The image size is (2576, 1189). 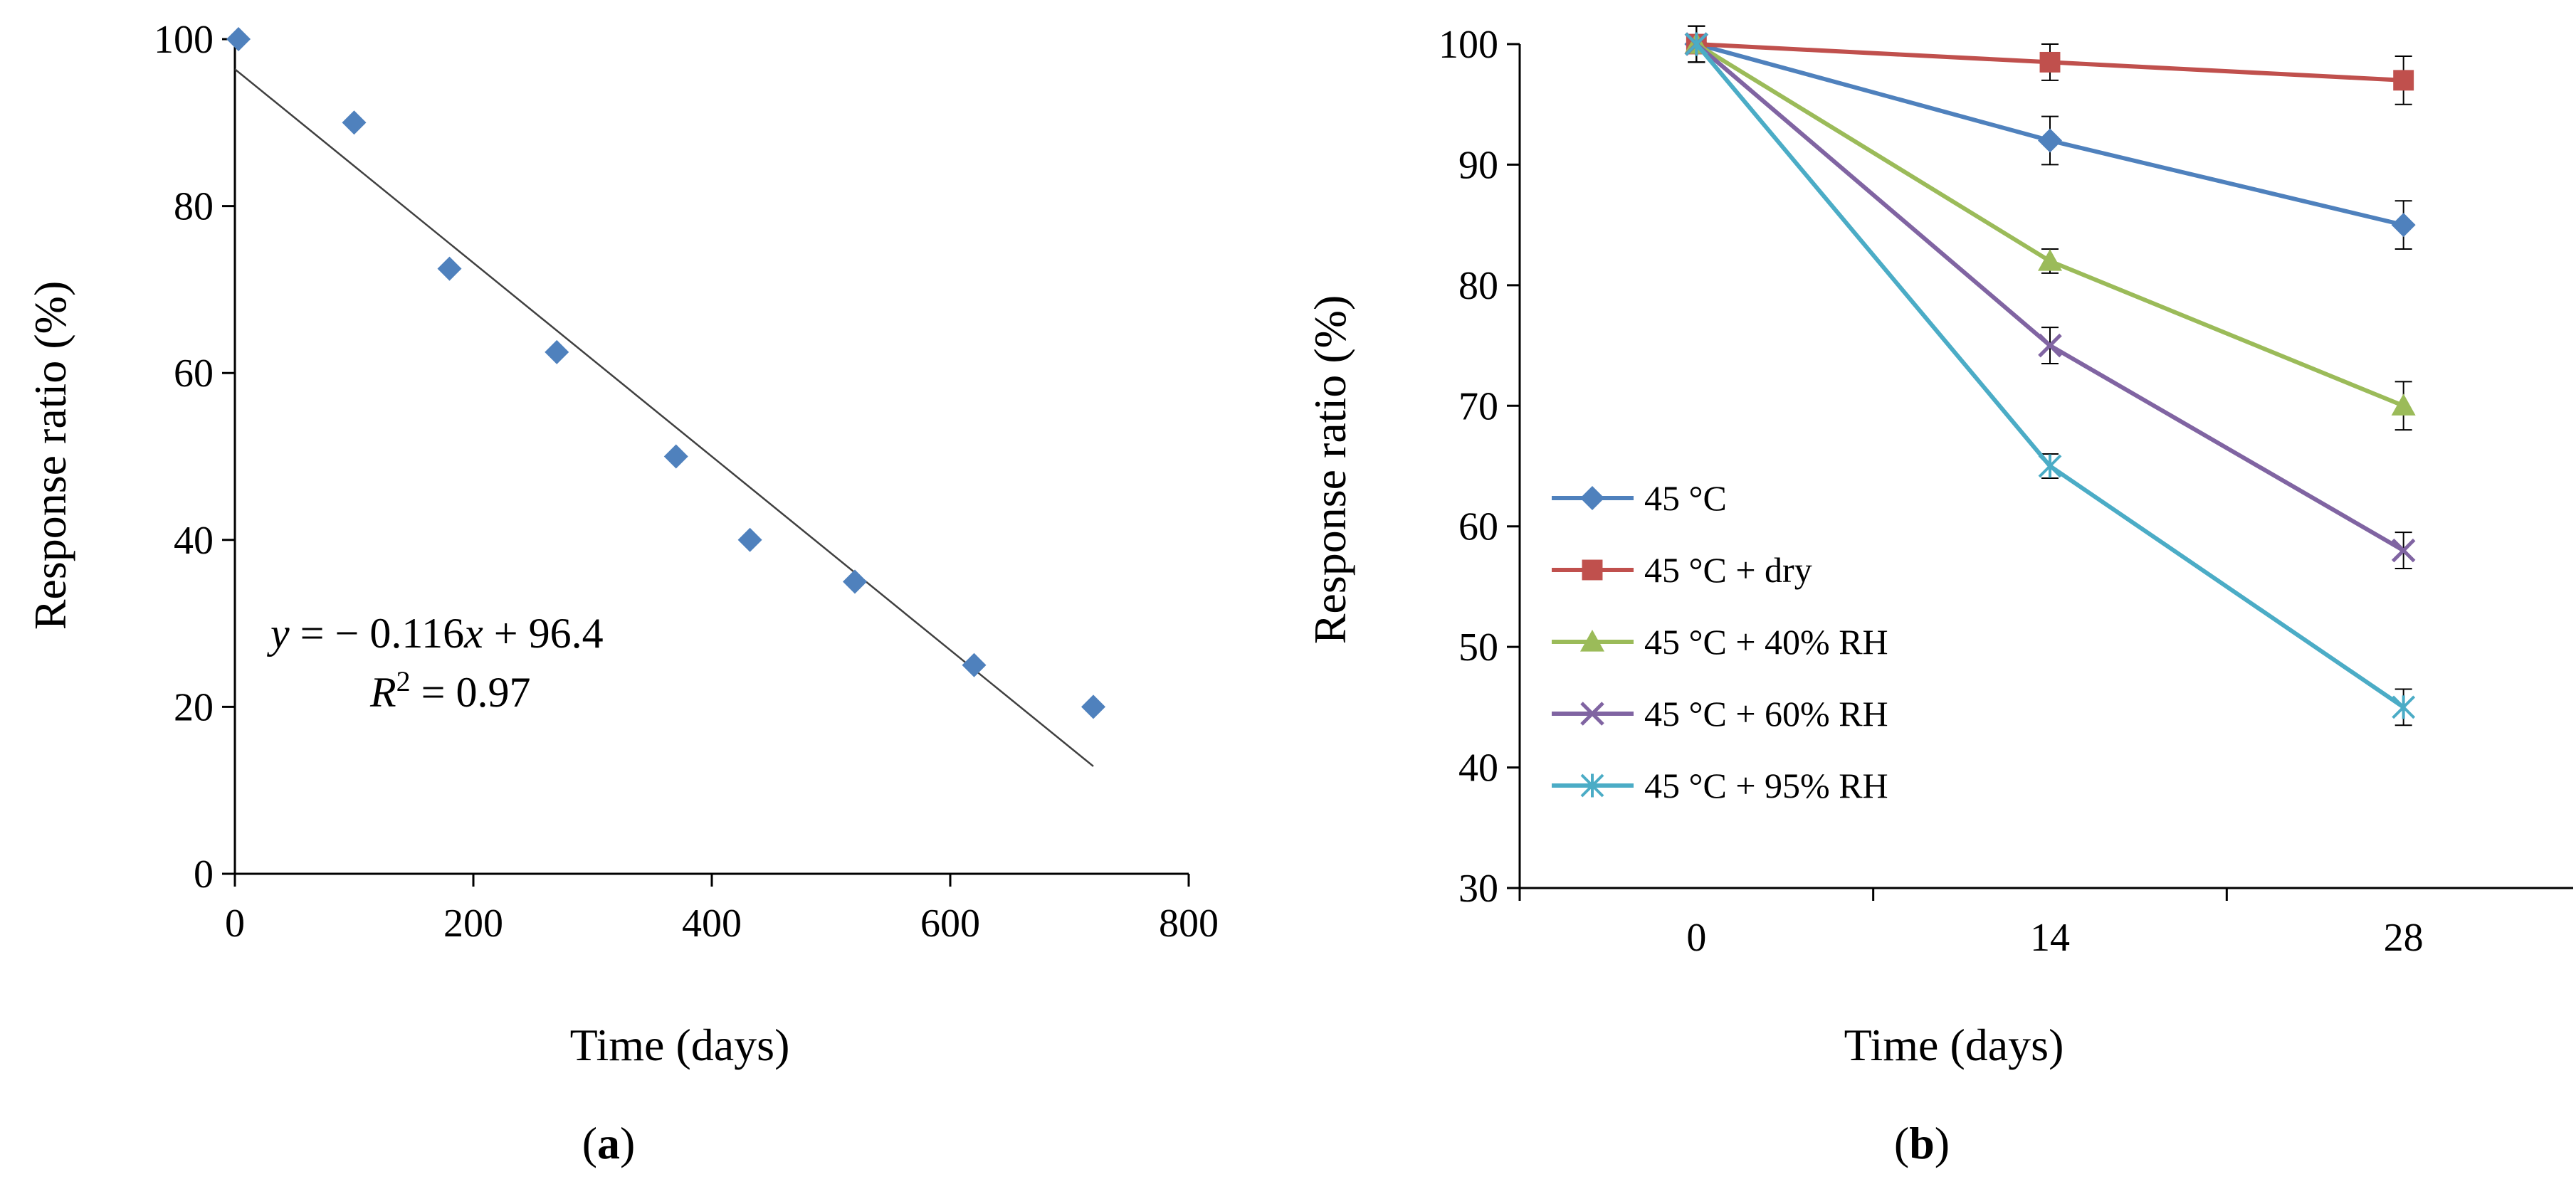 I want to click on panel-a-x-tick-label: 400, so click(x=712, y=924).